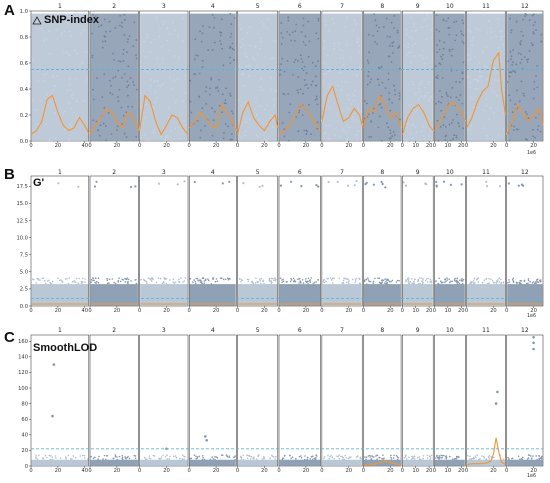 This screenshot has width=550, height=483. I want to click on y-tick-label: 7.5, so click(24, 255).